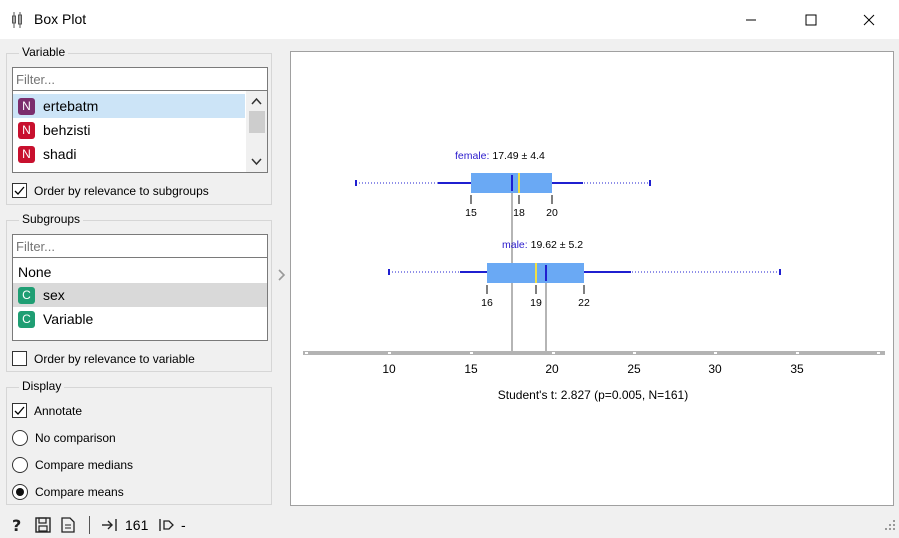 Image resolution: width=899 pixels, height=538 pixels. Describe the element at coordinates (256, 162) in the screenshot. I see `scroll-down-icon` at that location.